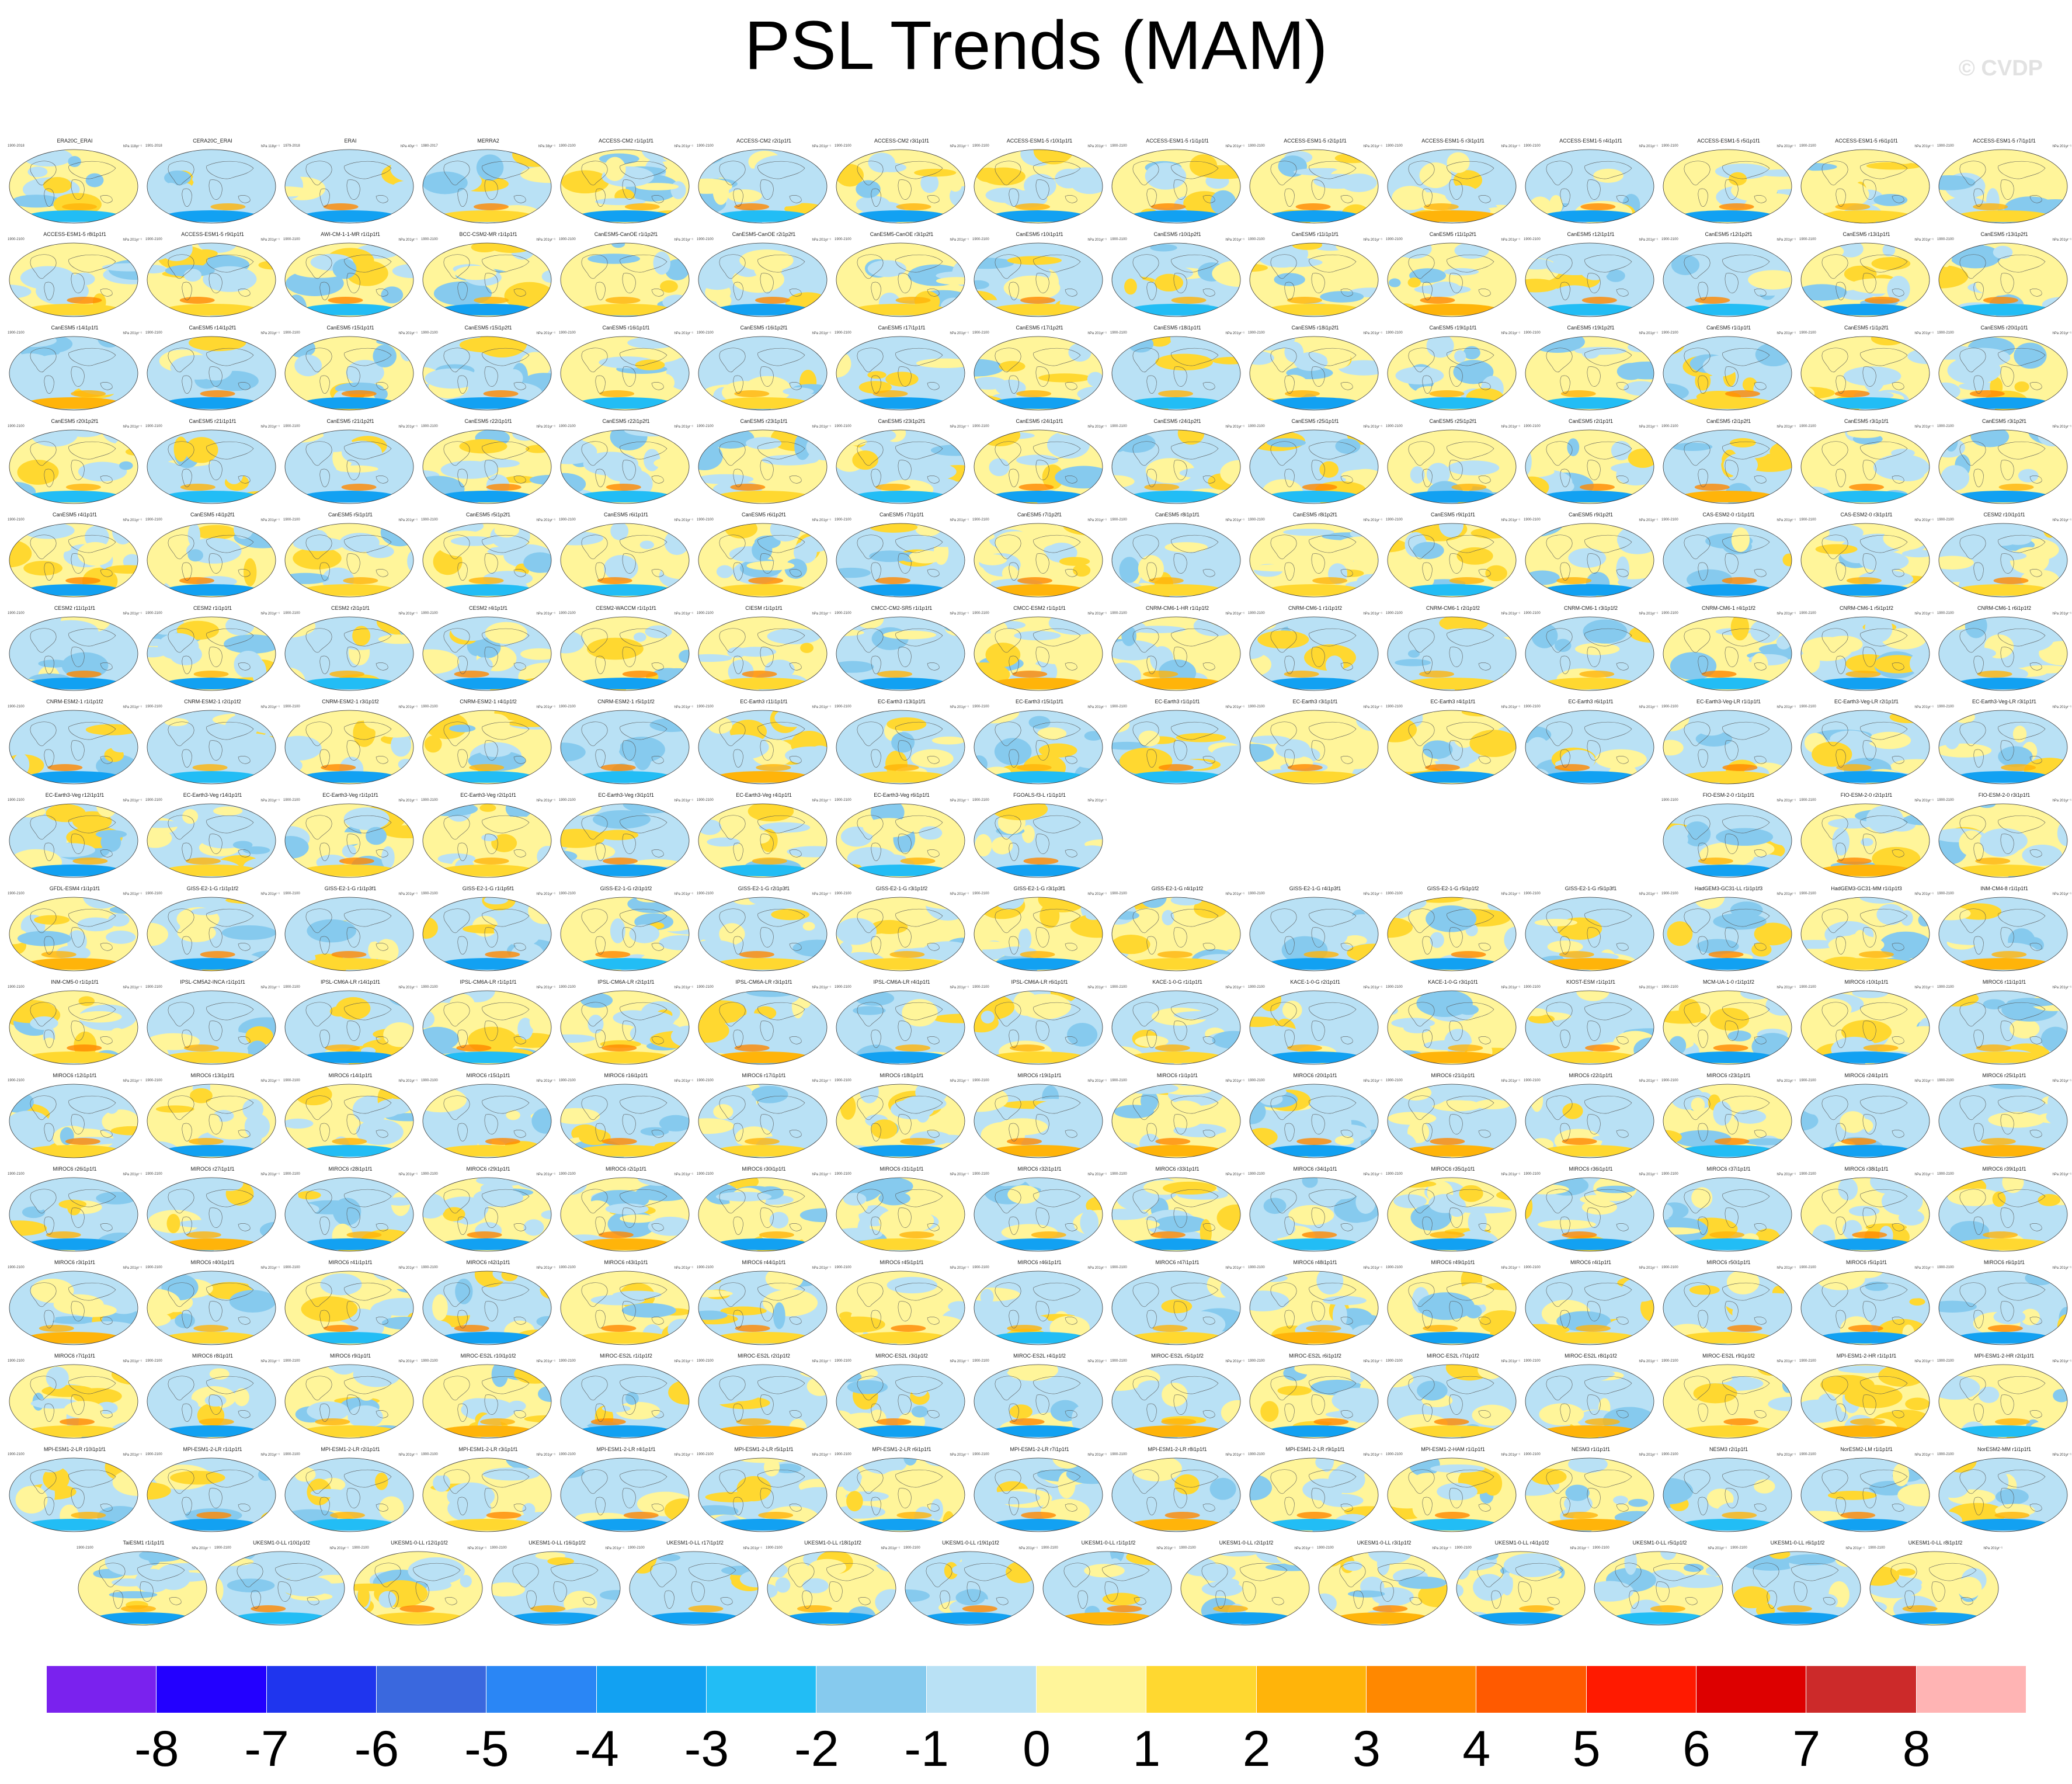 This screenshot has width=2072, height=1784. Describe the element at coordinates (901, 1356) in the screenshot. I see `panel-title: MIROC-ES2L r3i1p1f2` at that location.